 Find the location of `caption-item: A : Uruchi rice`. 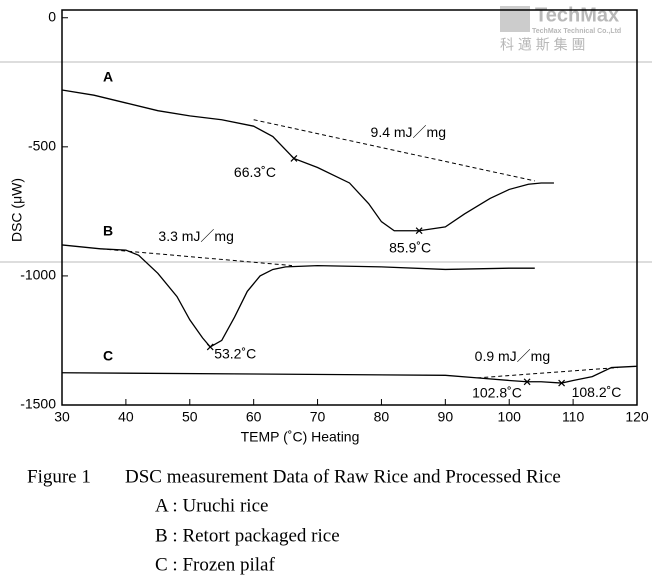

caption-item: A : Uruchi rice is located at coordinates (211, 505).